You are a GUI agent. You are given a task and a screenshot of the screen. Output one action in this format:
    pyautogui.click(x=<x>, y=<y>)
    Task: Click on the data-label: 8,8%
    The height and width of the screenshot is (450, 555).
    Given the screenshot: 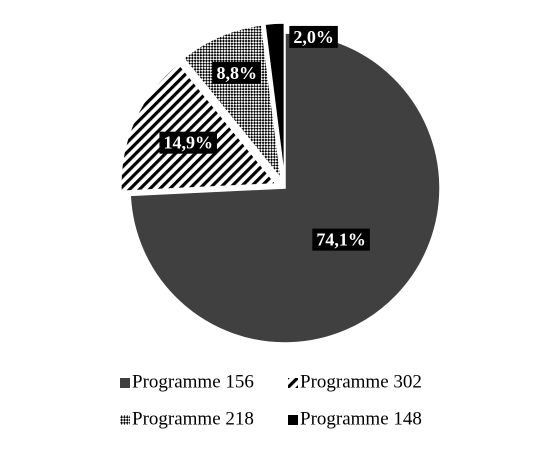 What is the action you would take?
    pyautogui.click(x=236, y=72)
    